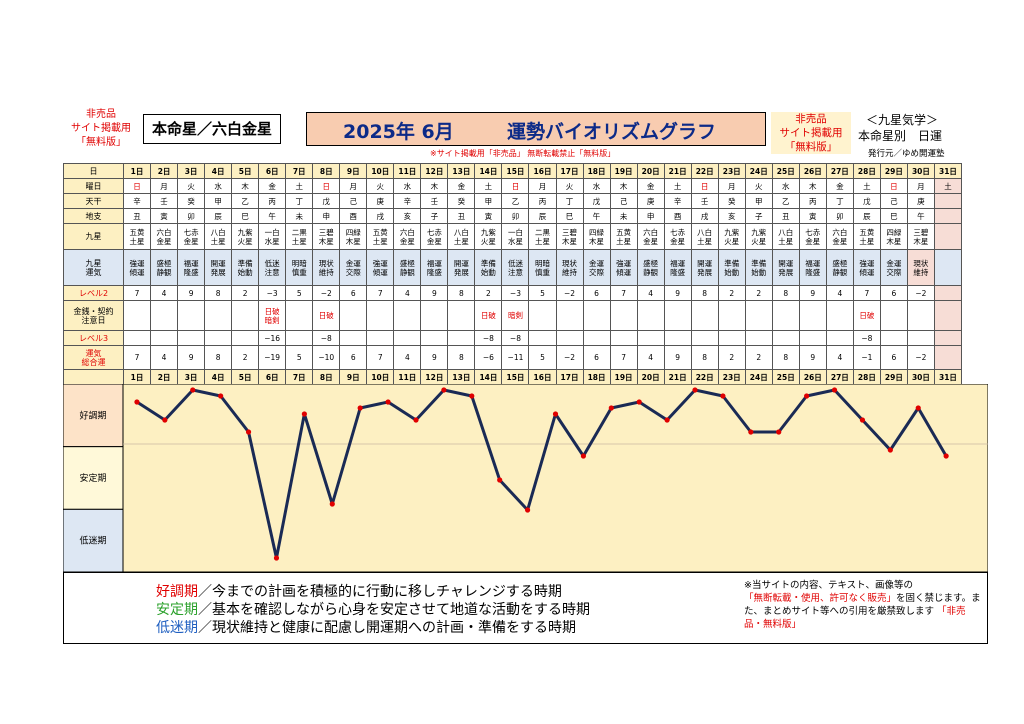 The image size is (1024, 724). What do you see at coordinates (894, 263) in the screenshot?
I see `cell-line: 金運` at bounding box center [894, 263].